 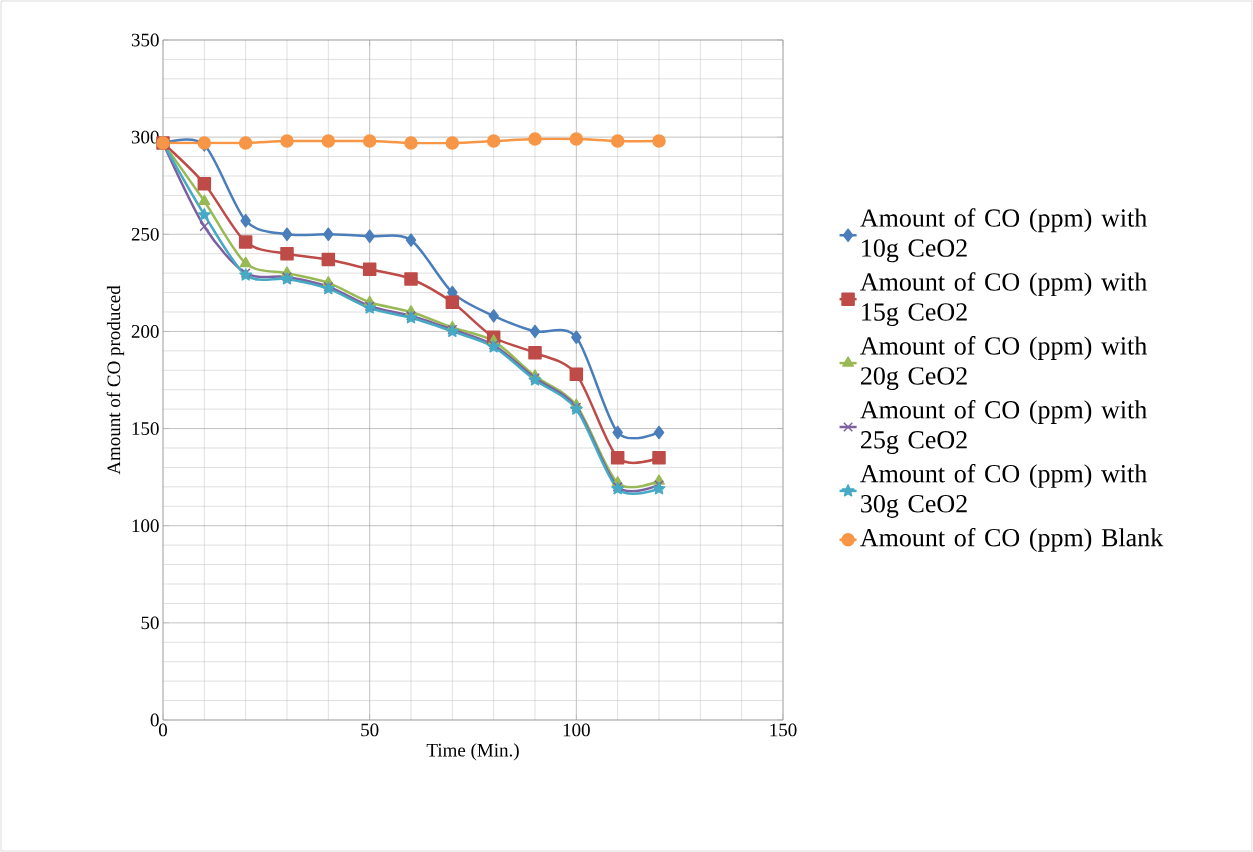 What do you see at coordinates (145, 40) in the screenshot?
I see `y-tick-label: 350` at bounding box center [145, 40].